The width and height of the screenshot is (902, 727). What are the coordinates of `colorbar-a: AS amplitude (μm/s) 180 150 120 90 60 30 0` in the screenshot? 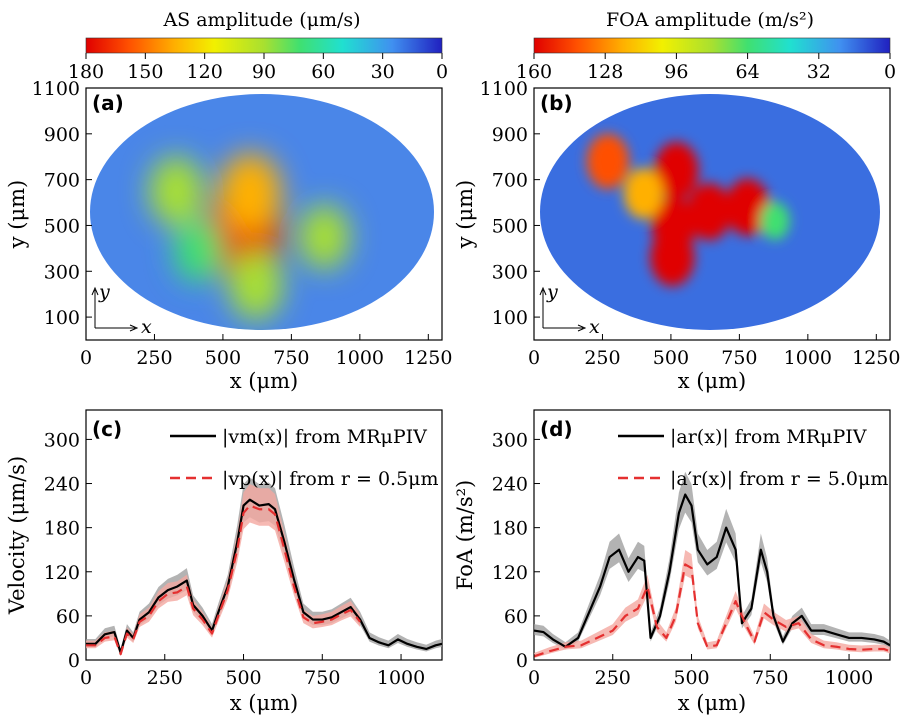 It's located at (258, 46).